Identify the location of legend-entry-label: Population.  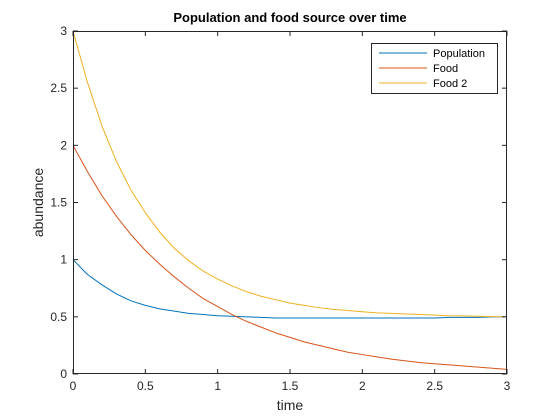
(459, 54).